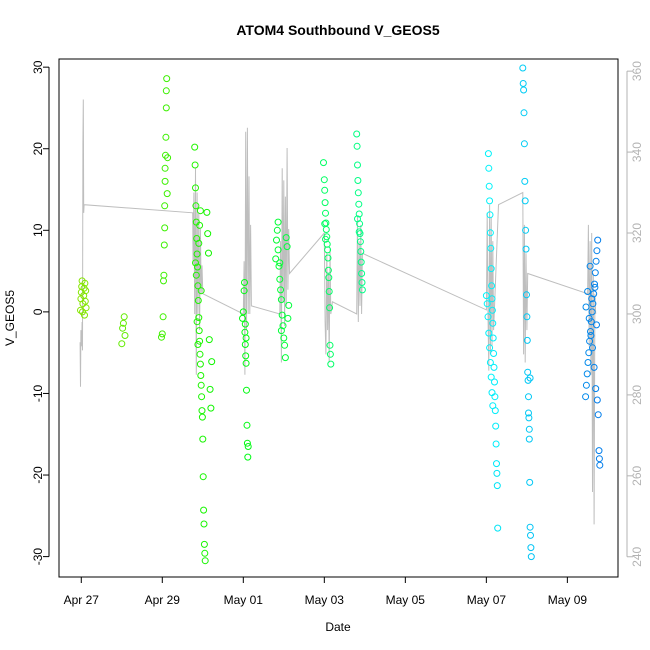 The width and height of the screenshot is (650, 650). Describe the element at coordinates (244, 600) in the screenshot. I see `x-tick-label: May 01` at that location.